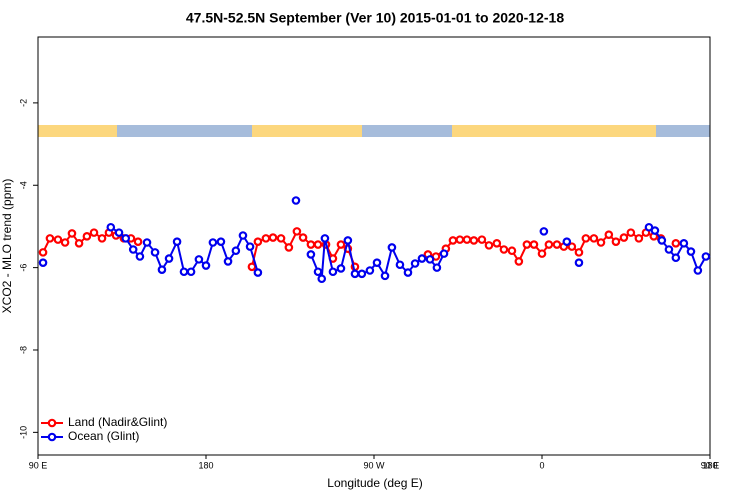 This screenshot has width=750, height=500. I want to click on x-tick-label: 0, so click(541, 465).